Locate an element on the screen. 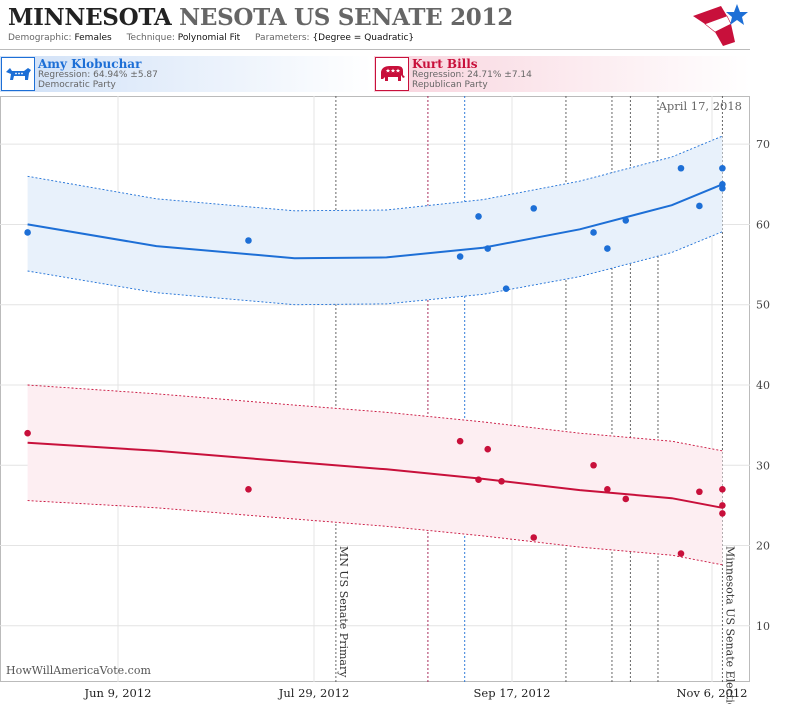 The width and height of the screenshot is (789, 704). page-title: MINNESOTA NESOTA US SENATE 2012 is located at coordinates (260, 17).